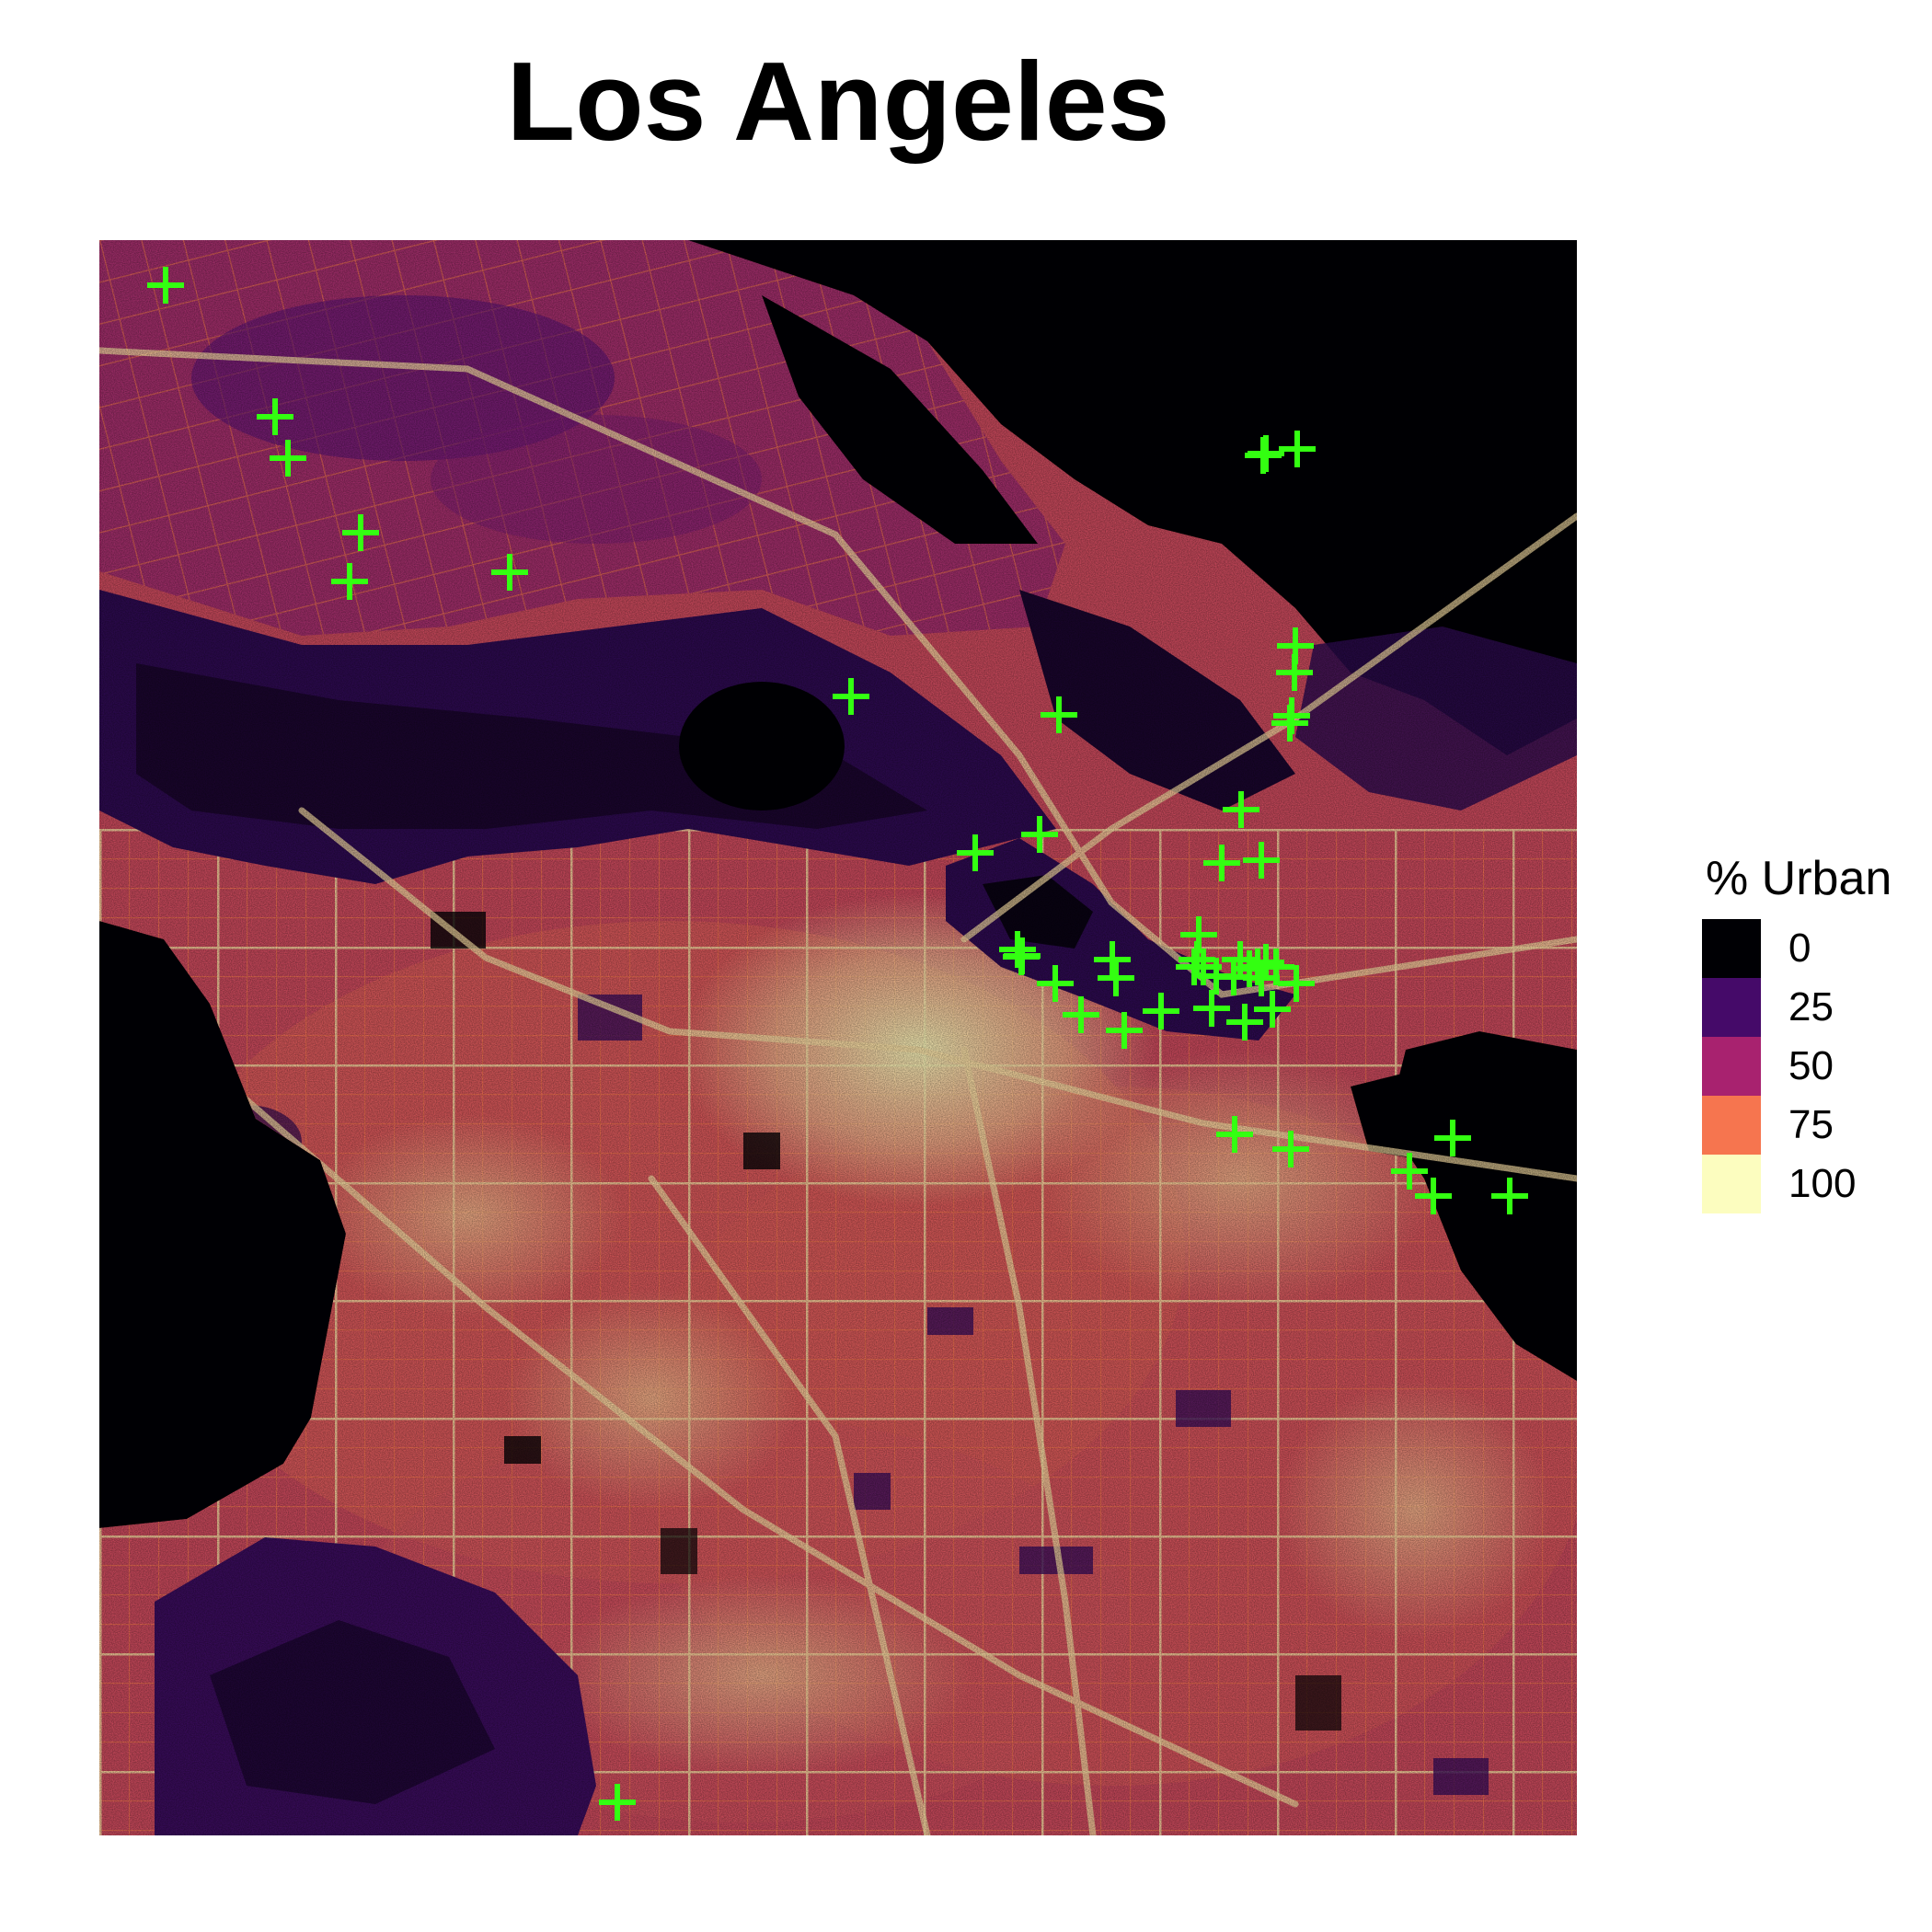 This screenshot has height=1932, width=1932. What do you see at coordinates (1822, 1183) in the screenshot?
I see `legend-label: 100` at bounding box center [1822, 1183].